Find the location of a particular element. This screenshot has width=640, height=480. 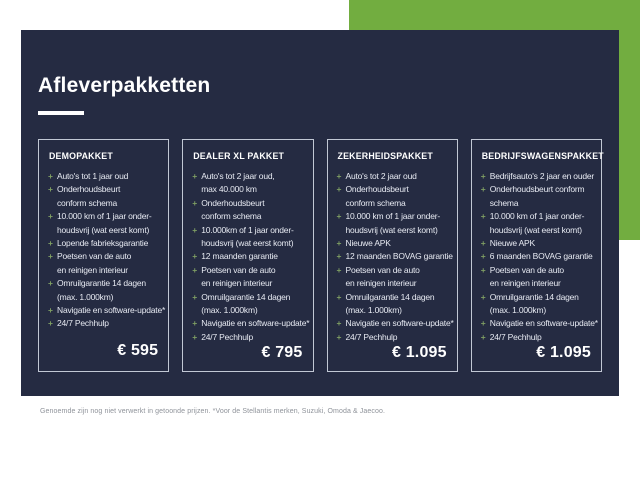

package-feature-text: 6 maanden BOVAG garantie is located at coordinates (541, 256).